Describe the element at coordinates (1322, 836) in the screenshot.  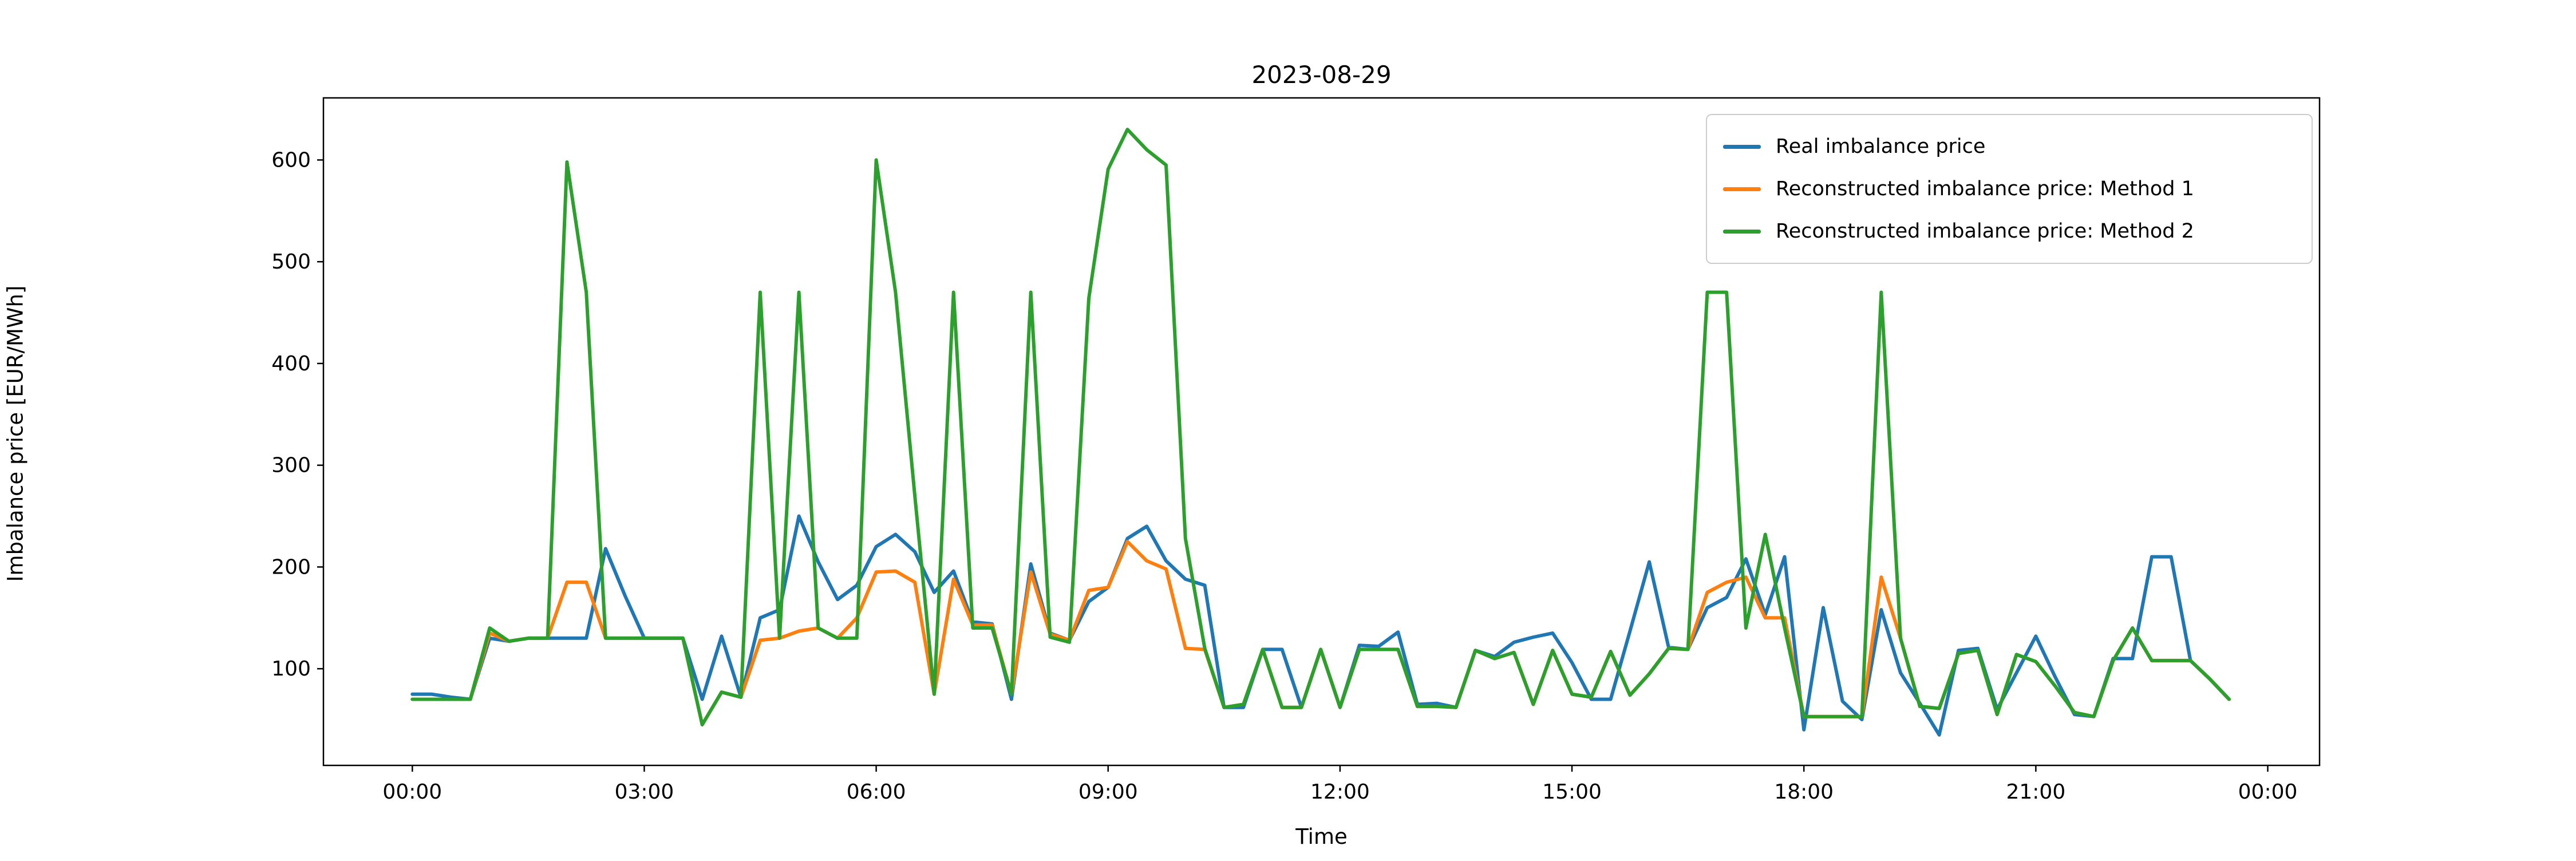
I see `x-axis-label: Time` at that location.